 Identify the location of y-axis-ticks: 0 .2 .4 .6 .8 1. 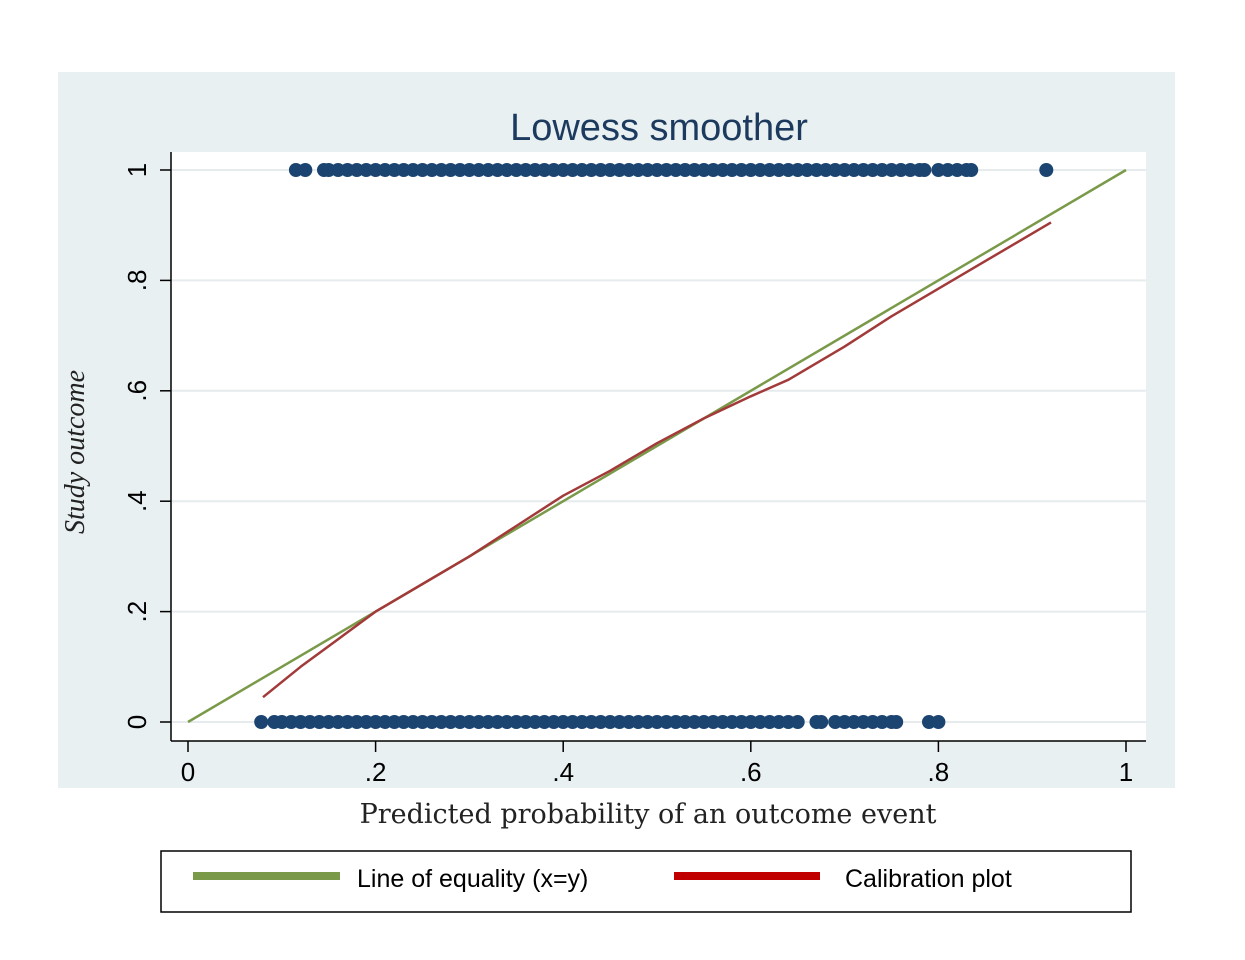
(146, 446).